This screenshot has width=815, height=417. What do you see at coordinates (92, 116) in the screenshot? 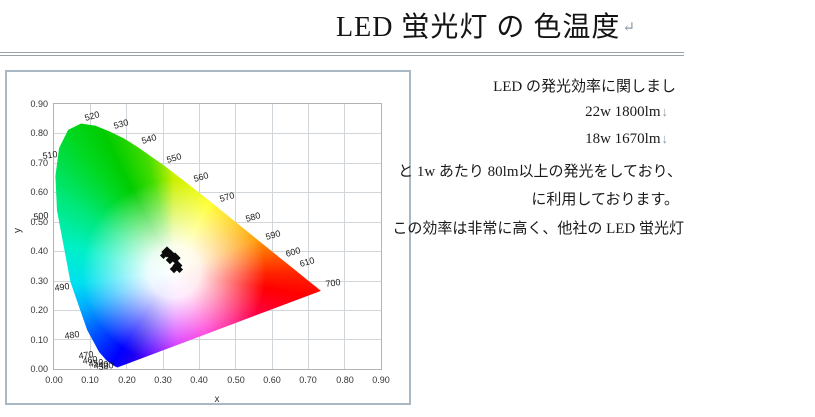
I see `wavelength-label: 520` at bounding box center [92, 116].